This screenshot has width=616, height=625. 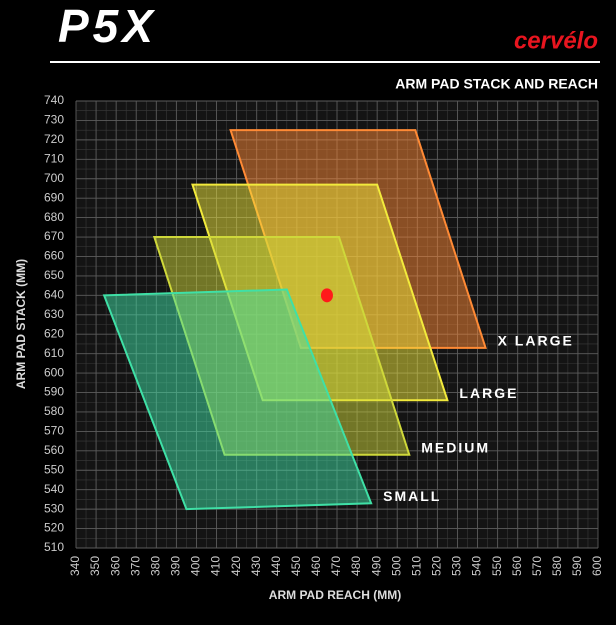 I want to click on y-tick-label: 630, so click(x=54, y=314).